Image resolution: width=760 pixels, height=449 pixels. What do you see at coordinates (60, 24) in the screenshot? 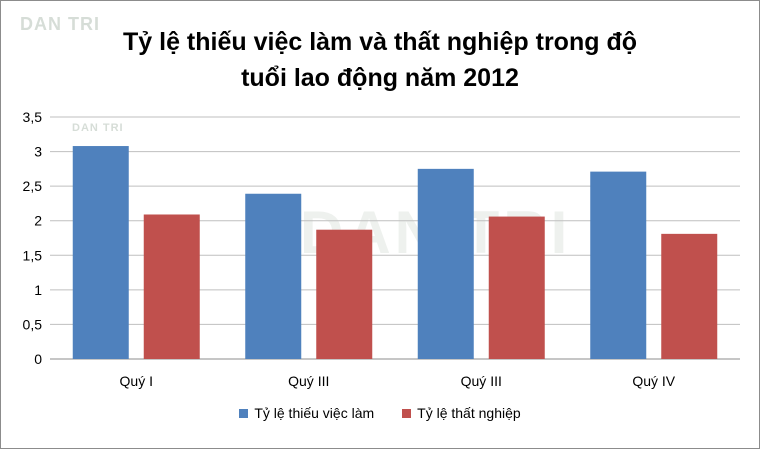
I see `watermark-logo-top: DAN TRI` at bounding box center [60, 24].